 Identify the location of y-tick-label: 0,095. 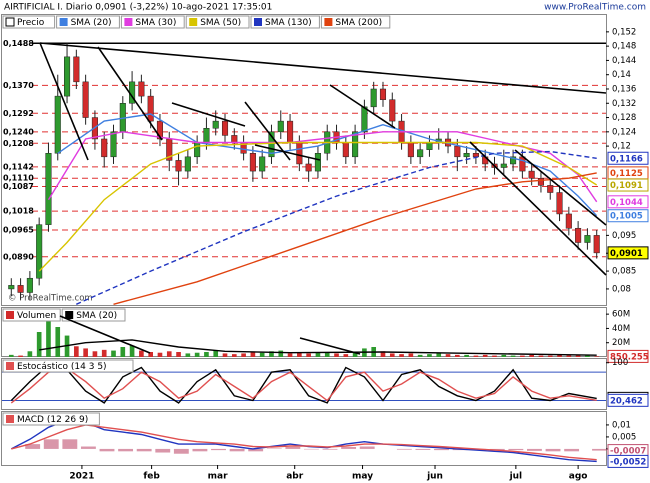
(624, 236).